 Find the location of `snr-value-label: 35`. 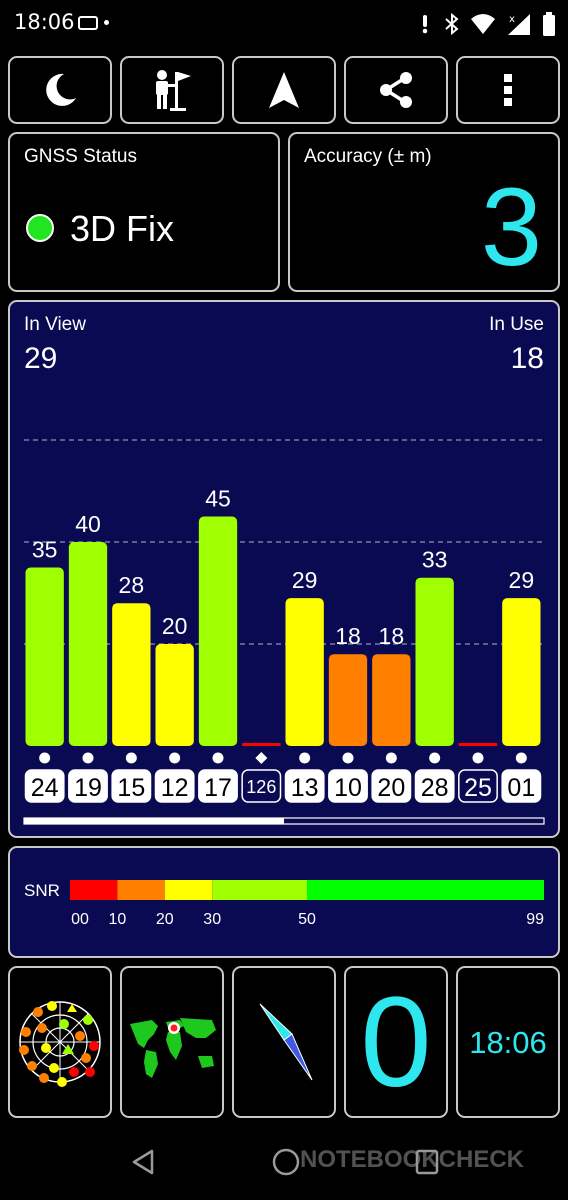

snr-value-label: 35 is located at coordinates (45, 550).